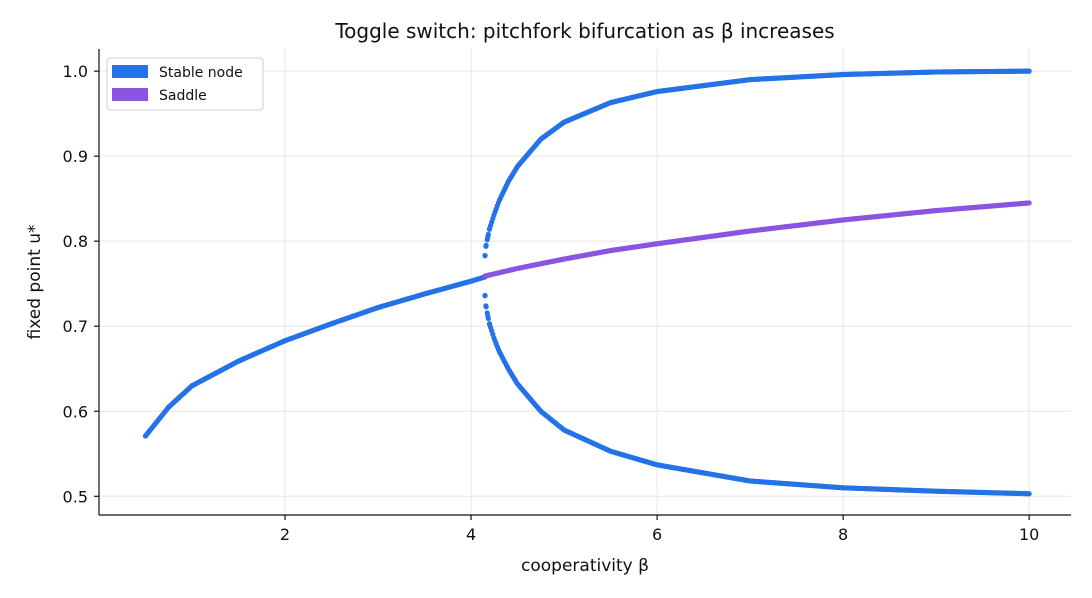  What do you see at coordinates (130, 94) in the screenshot?
I see `legend-swatch-saddle` at bounding box center [130, 94].